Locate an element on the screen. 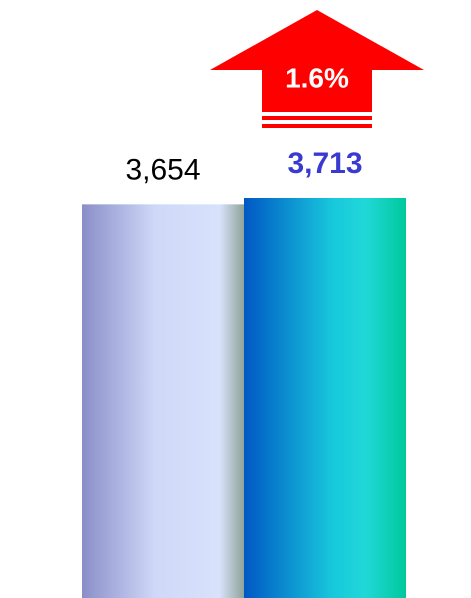 The image size is (471, 598). arrow-shape is located at coordinates (317, 61).